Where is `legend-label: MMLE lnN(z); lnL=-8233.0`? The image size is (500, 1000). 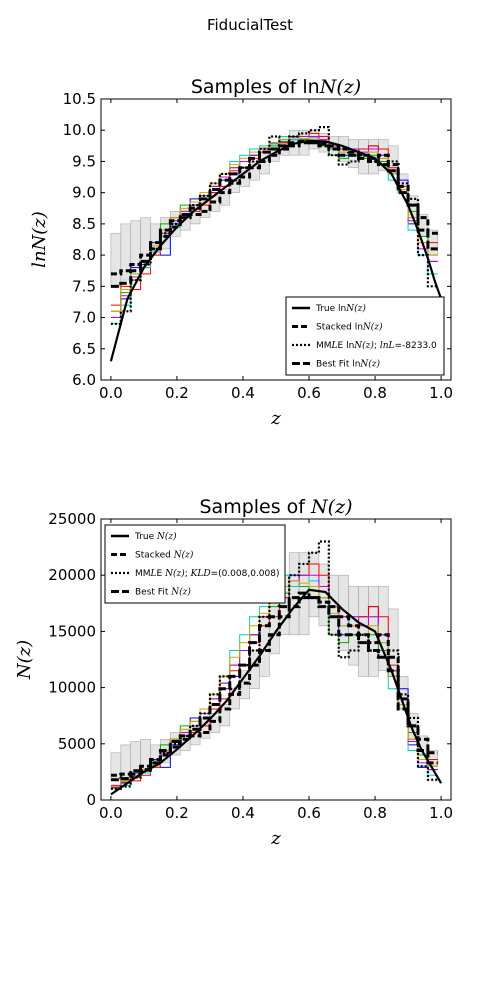
legend-label: MMLE lnN(z); lnL=-8233.0 is located at coordinates (376, 345).